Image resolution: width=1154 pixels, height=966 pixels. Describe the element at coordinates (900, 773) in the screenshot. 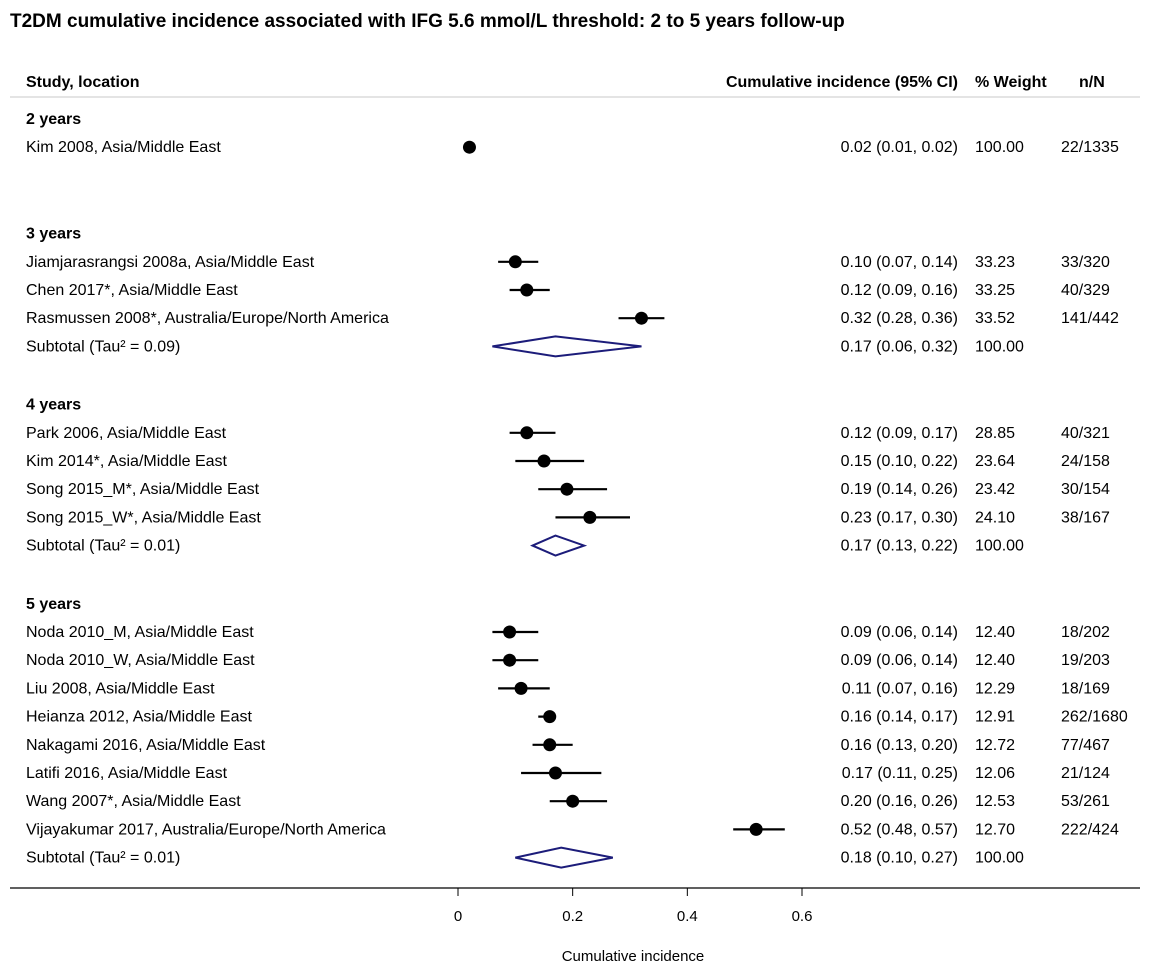

I see `ci-value: 0.17 (0.11, 0.25)` at that location.